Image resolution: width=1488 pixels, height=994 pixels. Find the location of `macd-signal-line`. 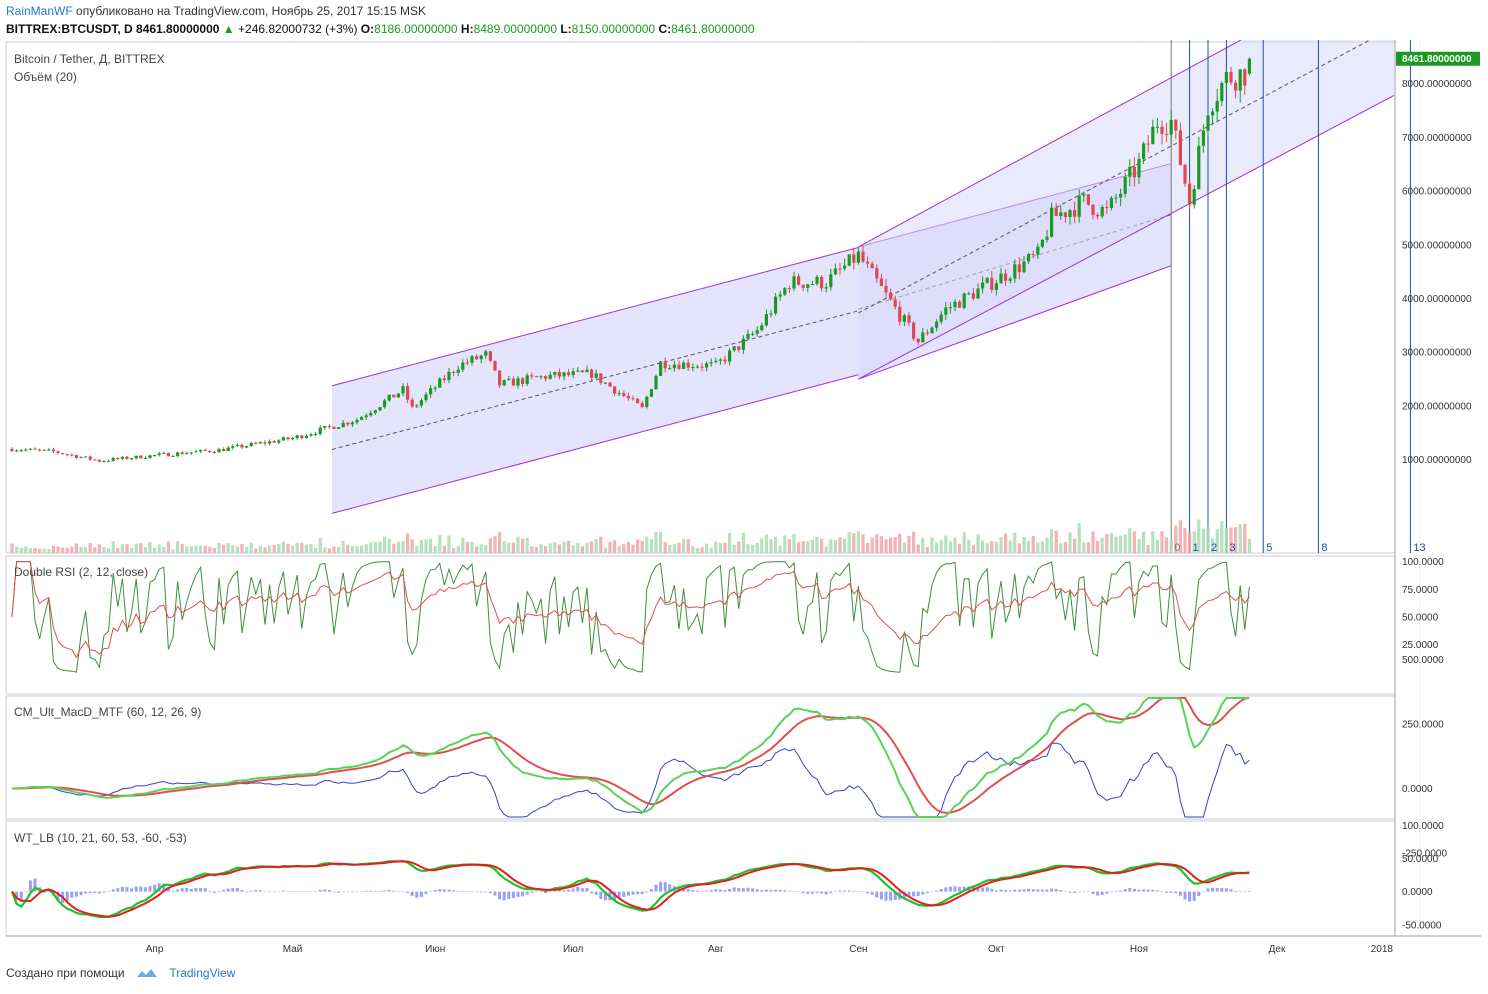

macd-signal-line is located at coordinates (631, 755).